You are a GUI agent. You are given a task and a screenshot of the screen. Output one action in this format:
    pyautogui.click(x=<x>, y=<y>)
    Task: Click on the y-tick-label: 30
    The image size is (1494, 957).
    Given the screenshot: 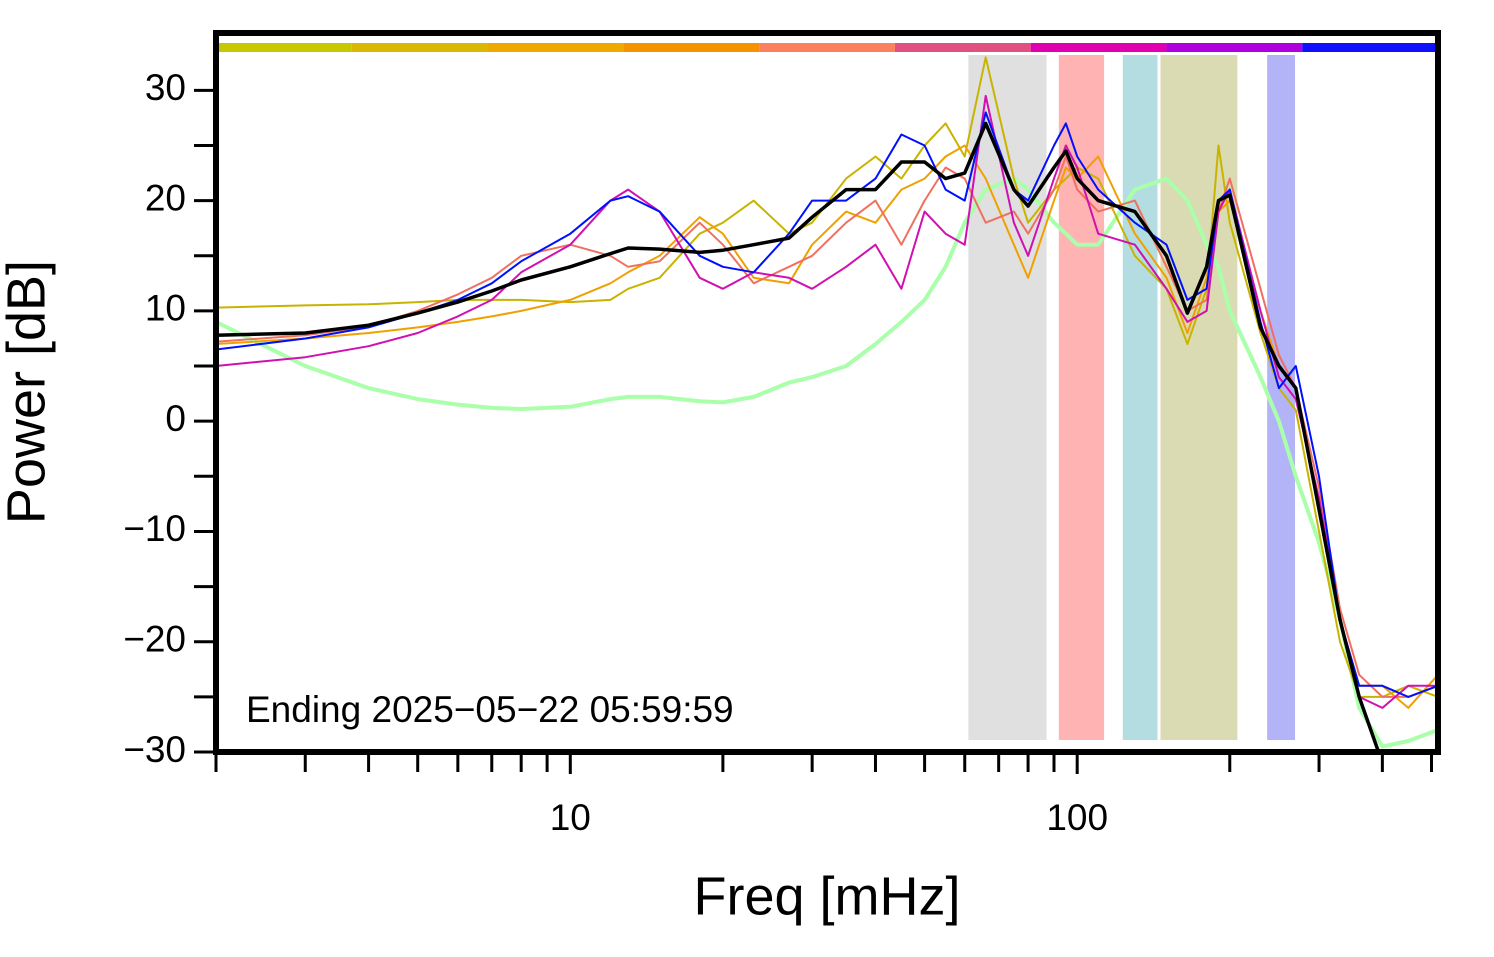 What is the action you would take?
    pyautogui.click(x=165, y=87)
    